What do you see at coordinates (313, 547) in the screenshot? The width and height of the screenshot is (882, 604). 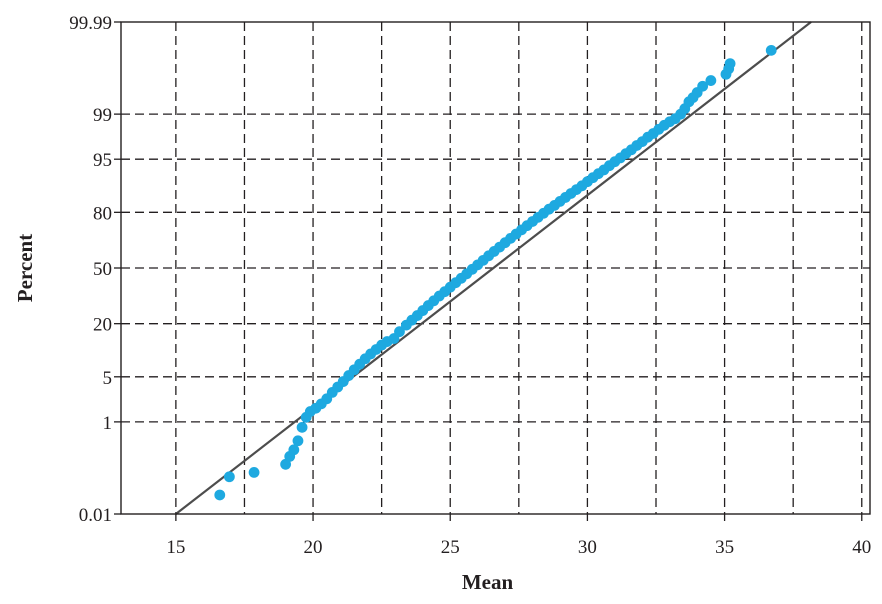 I see `x-tick-label: 20` at bounding box center [313, 547].